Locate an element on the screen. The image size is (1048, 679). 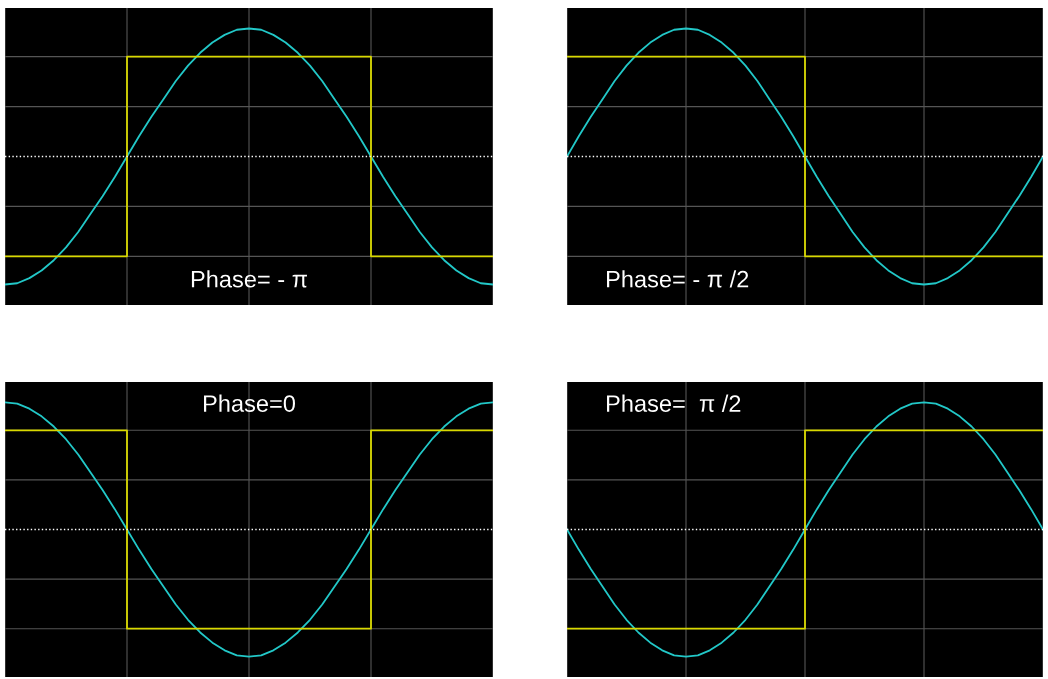
annotation: Phase= π /2 is located at coordinates (674, 403).